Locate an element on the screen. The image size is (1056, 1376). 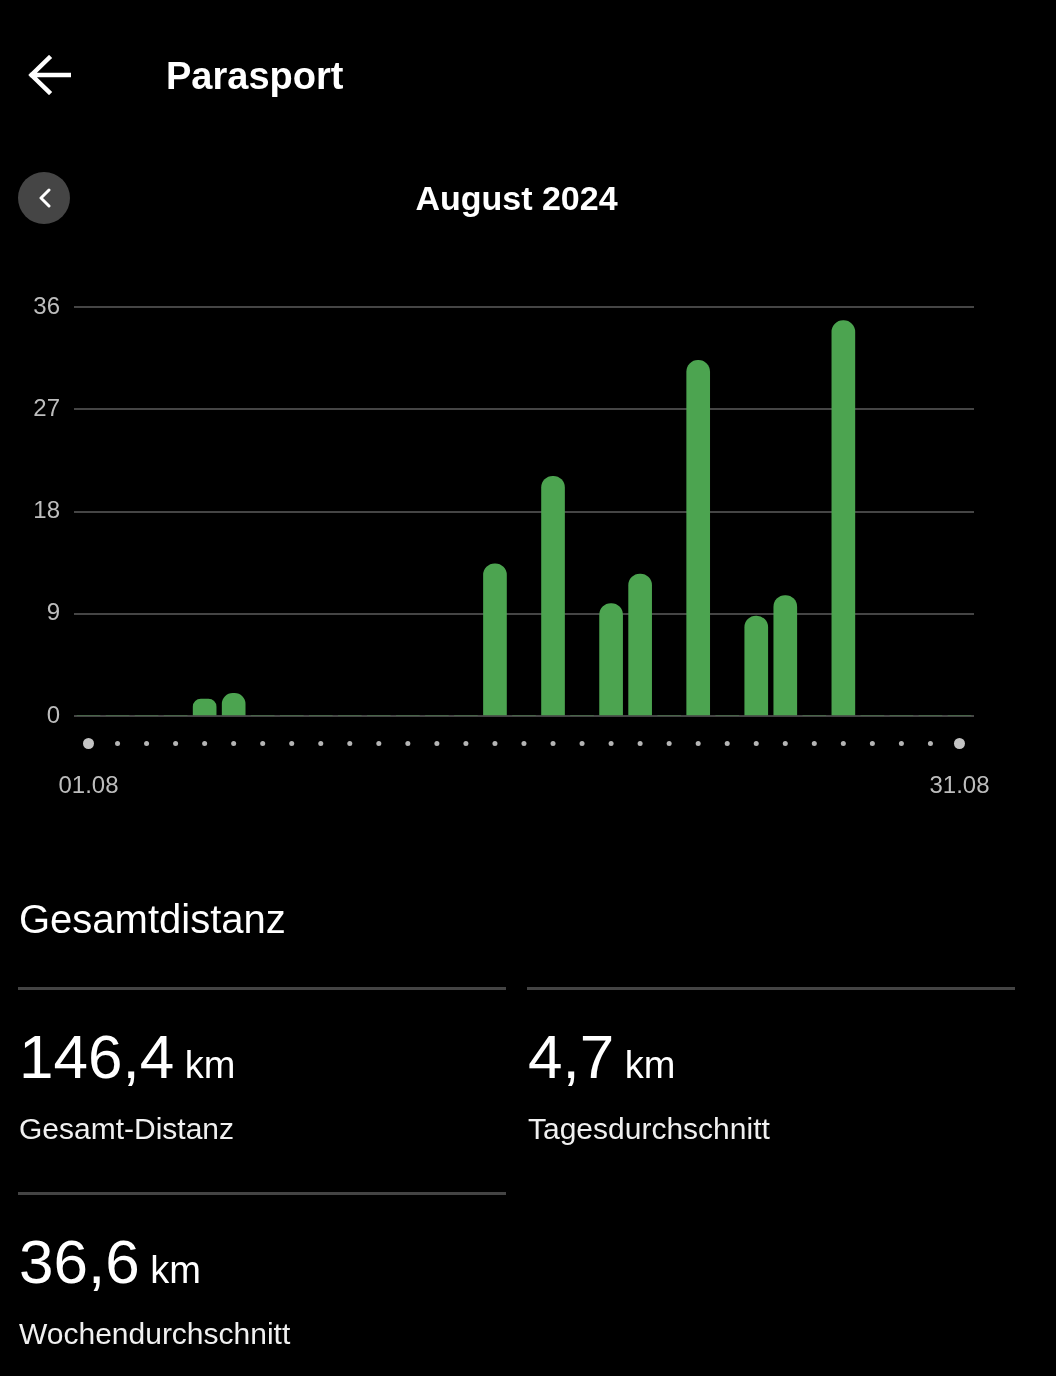
y-tick-label: 9 is located at coordinates (53, 612).